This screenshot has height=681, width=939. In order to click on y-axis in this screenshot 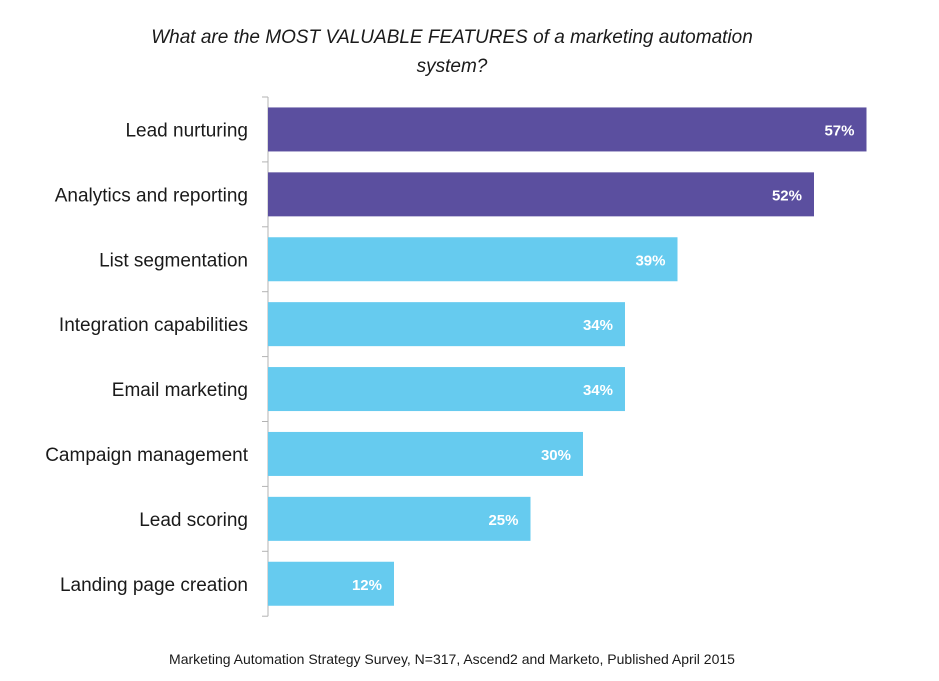, I will do `click(265, 356)`.